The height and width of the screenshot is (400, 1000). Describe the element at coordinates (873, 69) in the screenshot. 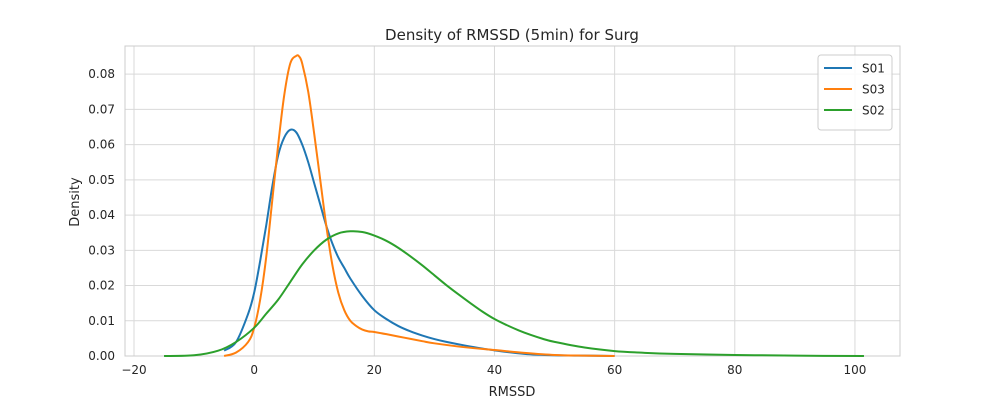

I see `legend-label-s01: S01` at that location.